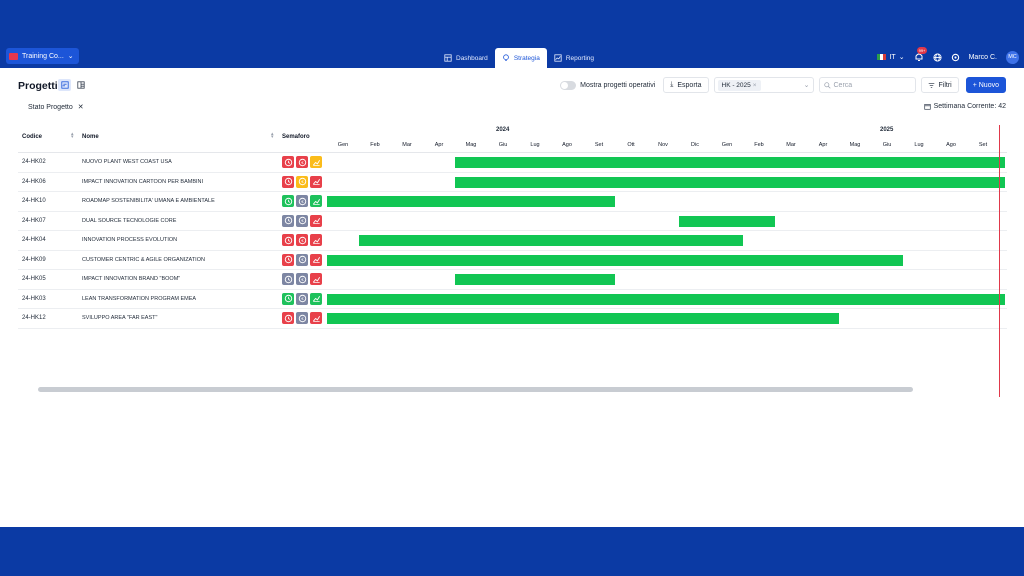 The height and width of the screenshot is (576, 1024). I want to click on new-project-button: + Nuovo, so click(985, 85).